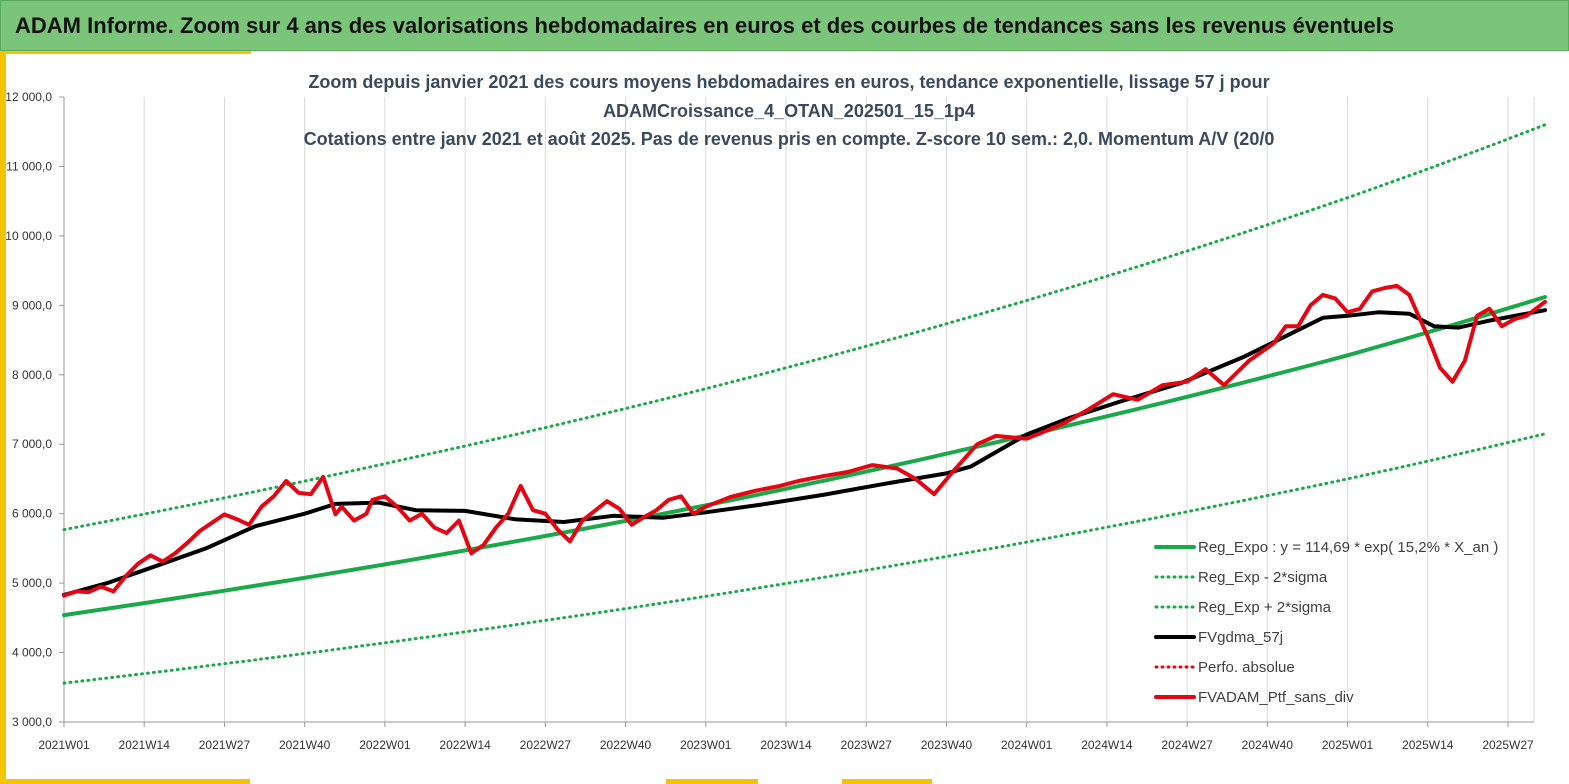 The height and width of the screenshot is (784, 1569). Describe the element at coordinates (32, 305) in the screenshot. I see `y-tick-label: 9 000,0` at that location.